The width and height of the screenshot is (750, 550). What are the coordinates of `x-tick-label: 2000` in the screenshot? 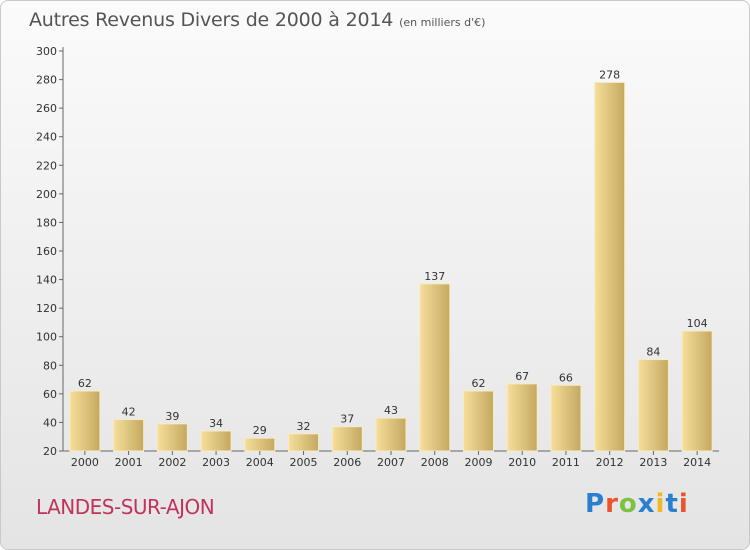 It's located at (85, 462).